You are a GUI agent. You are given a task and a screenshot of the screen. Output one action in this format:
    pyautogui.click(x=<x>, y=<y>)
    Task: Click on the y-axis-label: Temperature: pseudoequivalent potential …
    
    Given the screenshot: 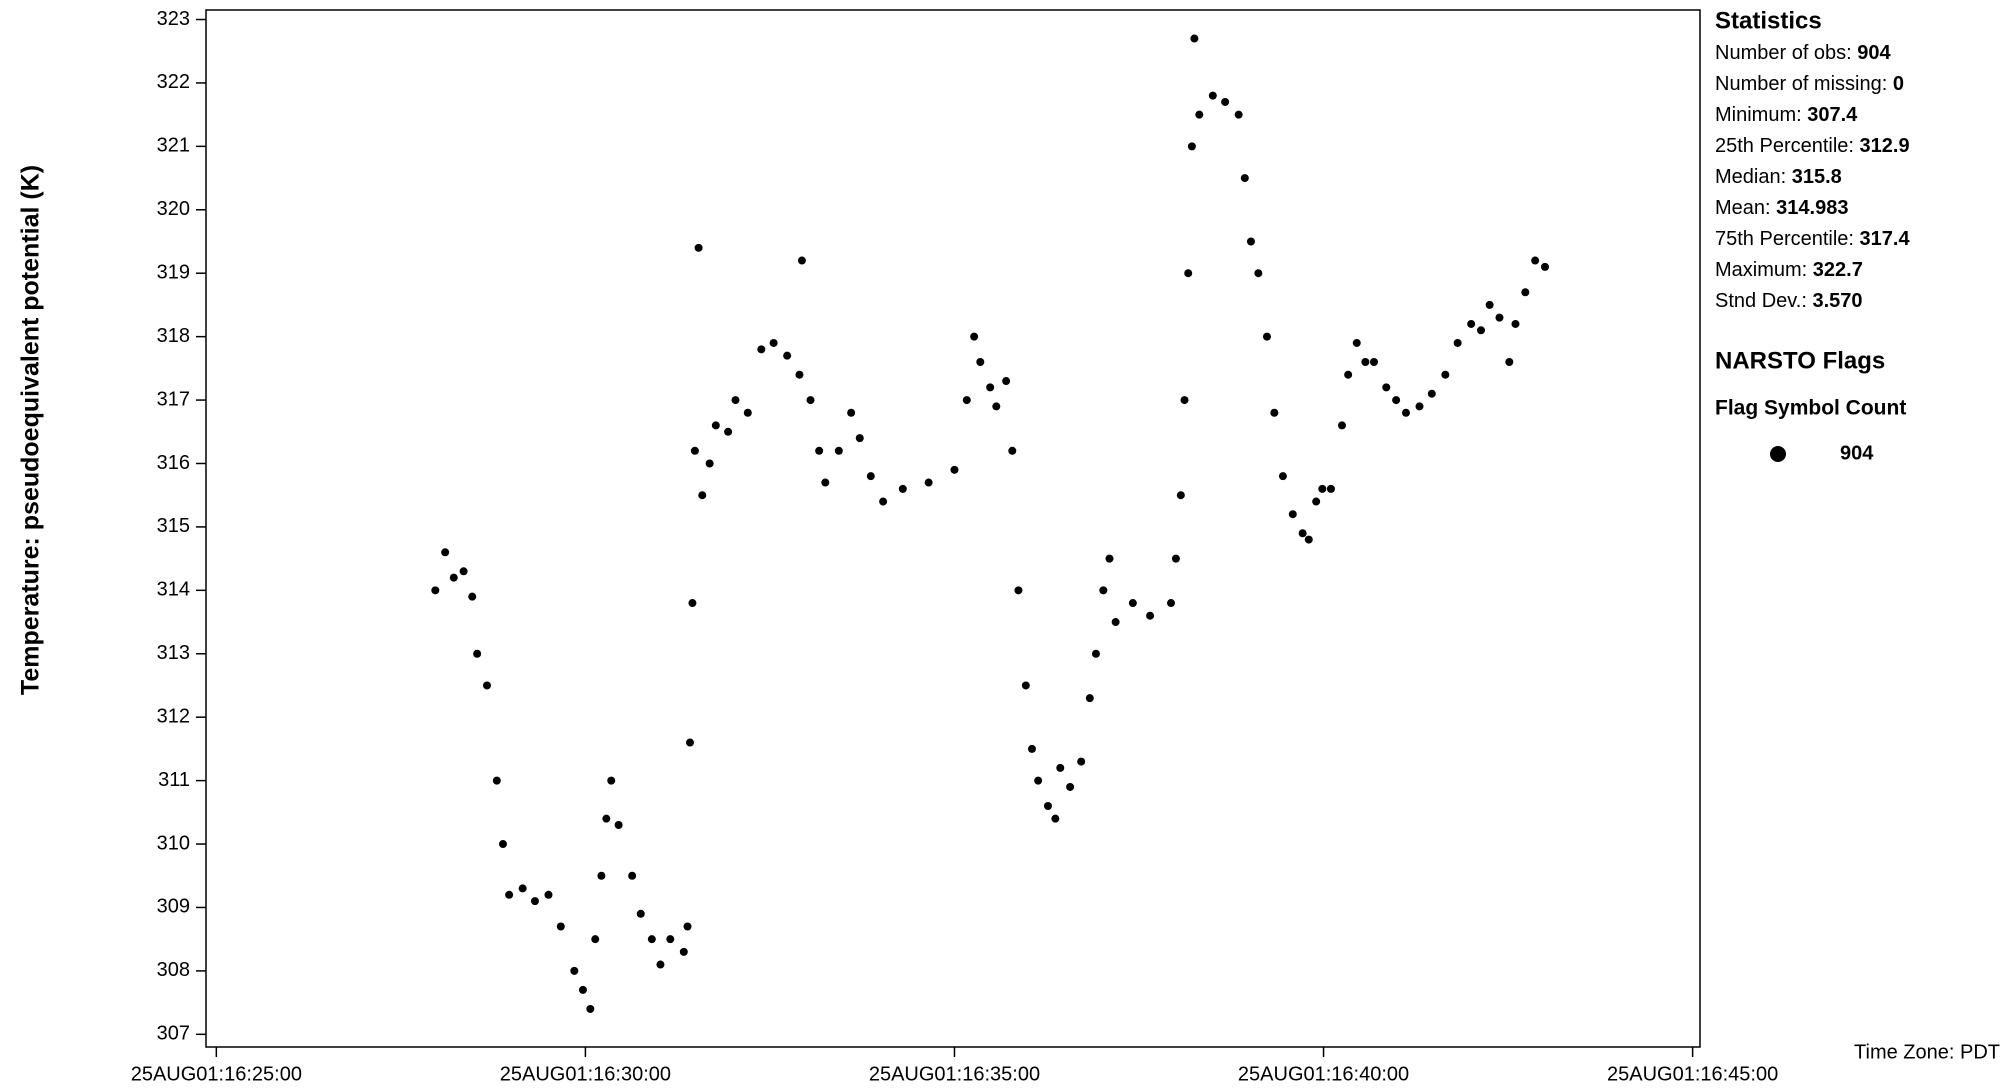 What is the action you would take?
    pyautogui.click(x=31, y=430)
    